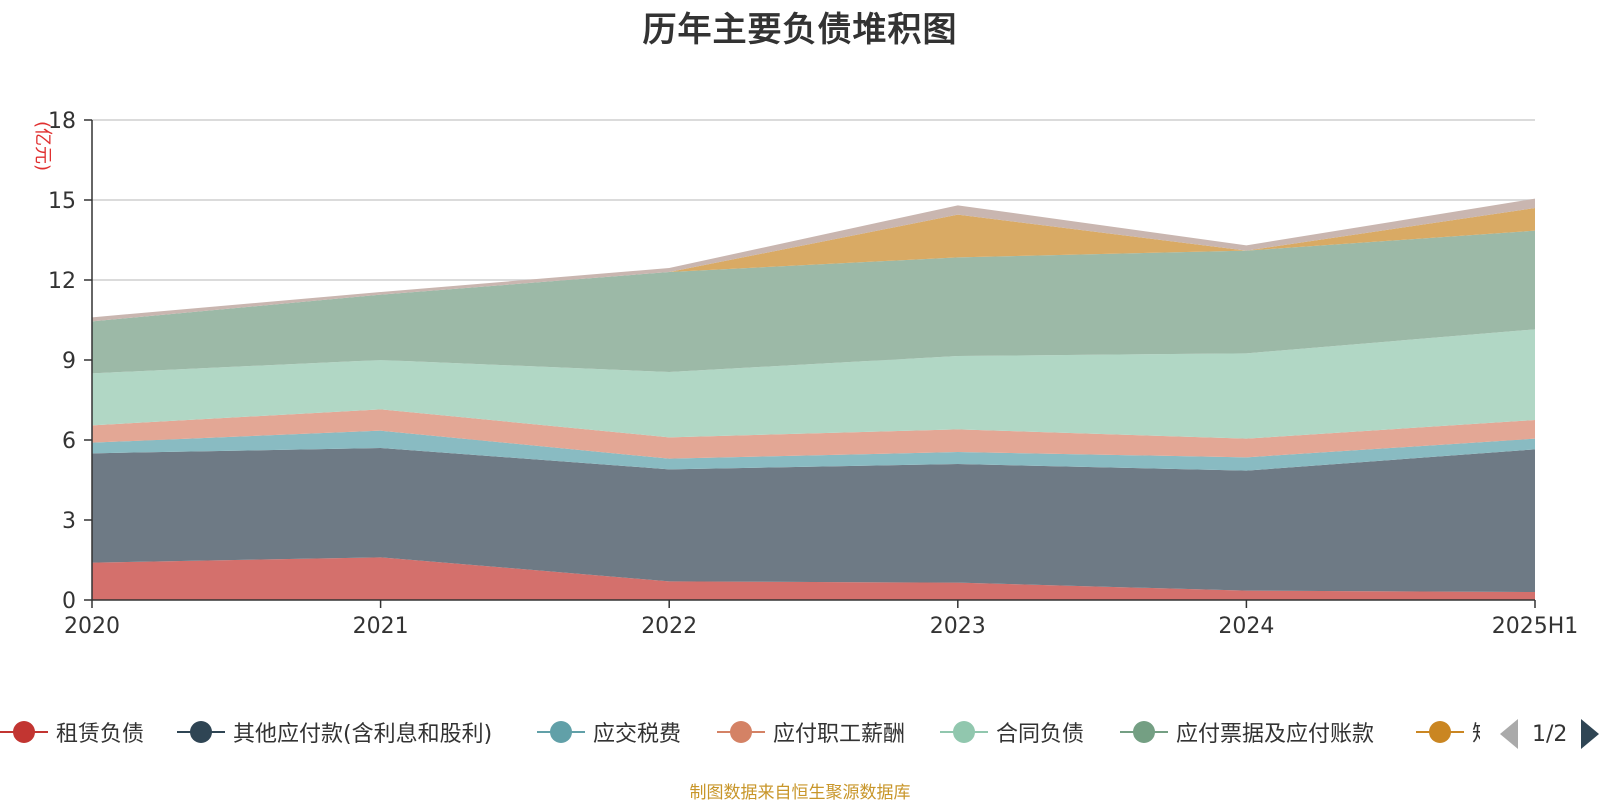 This screenshot has height=803, width=1600. What do you see at coordinates (1476, 732) in the screenshot?
I see `legend-label: 短` at bounding box center [1476, 732].